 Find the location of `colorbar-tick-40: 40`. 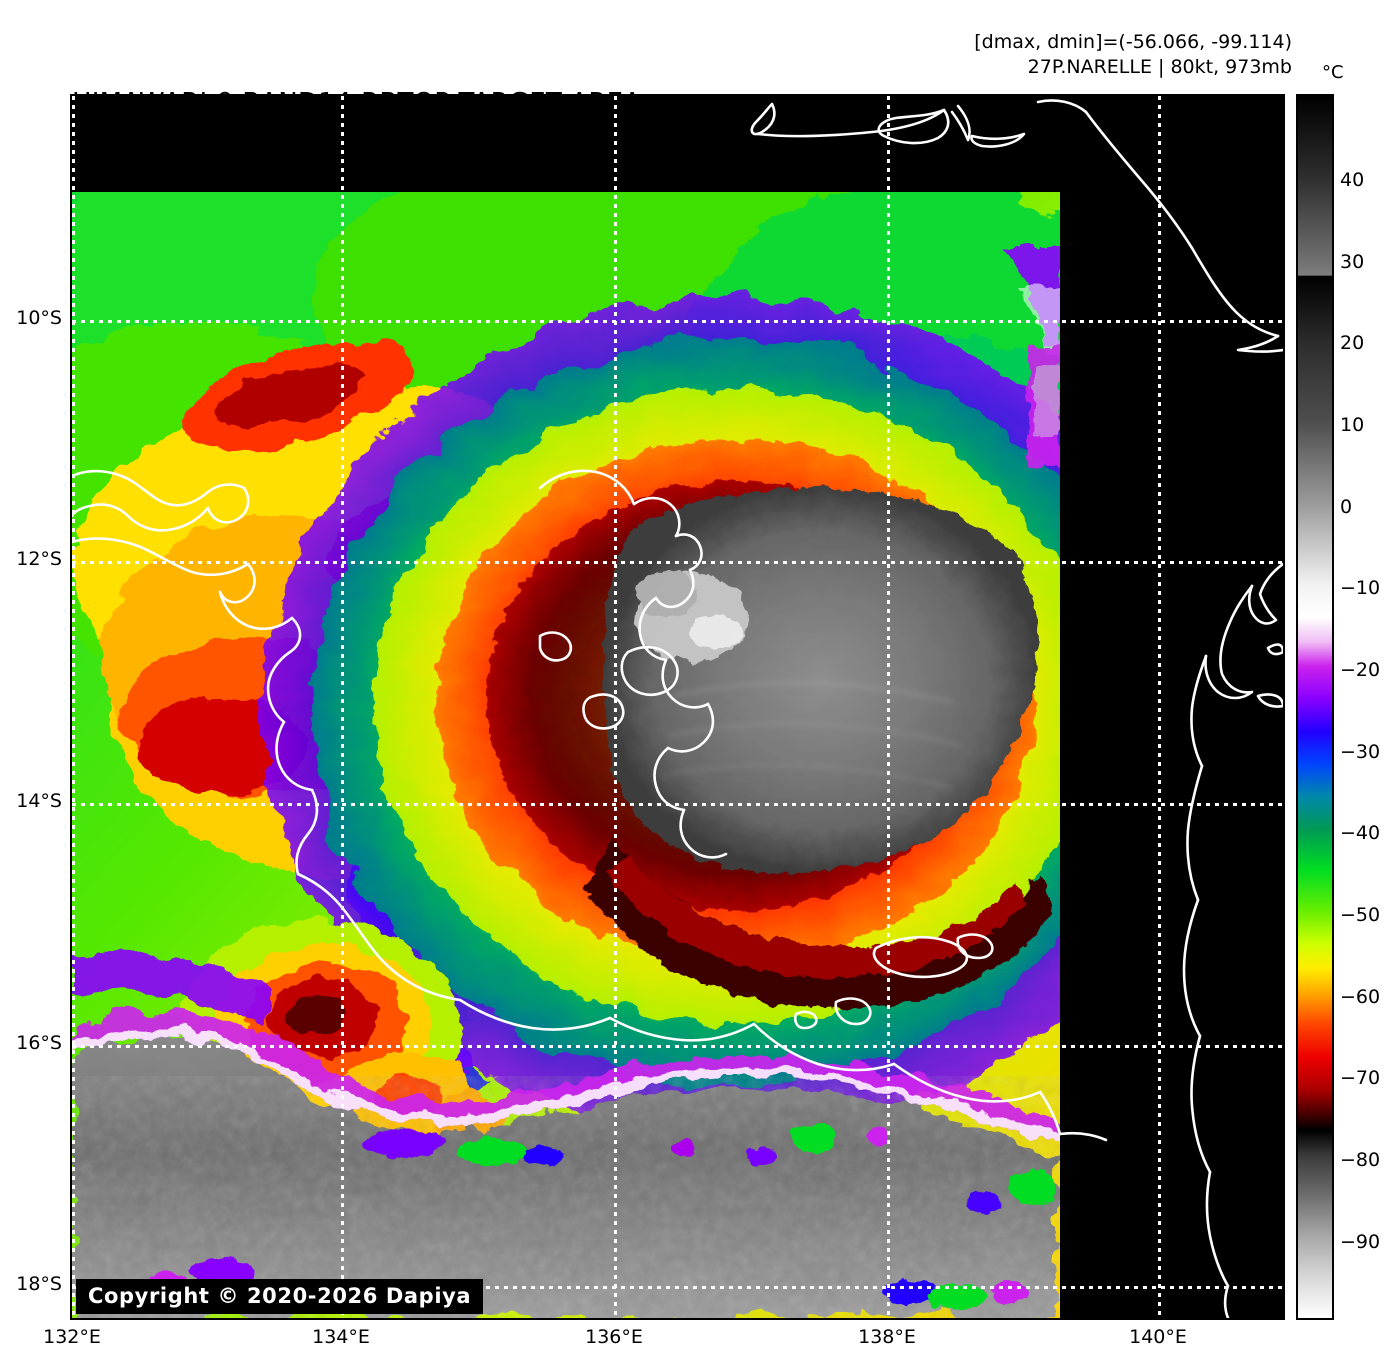

colorbar-tick-40: 40 is located at coordinates (1352, 180).